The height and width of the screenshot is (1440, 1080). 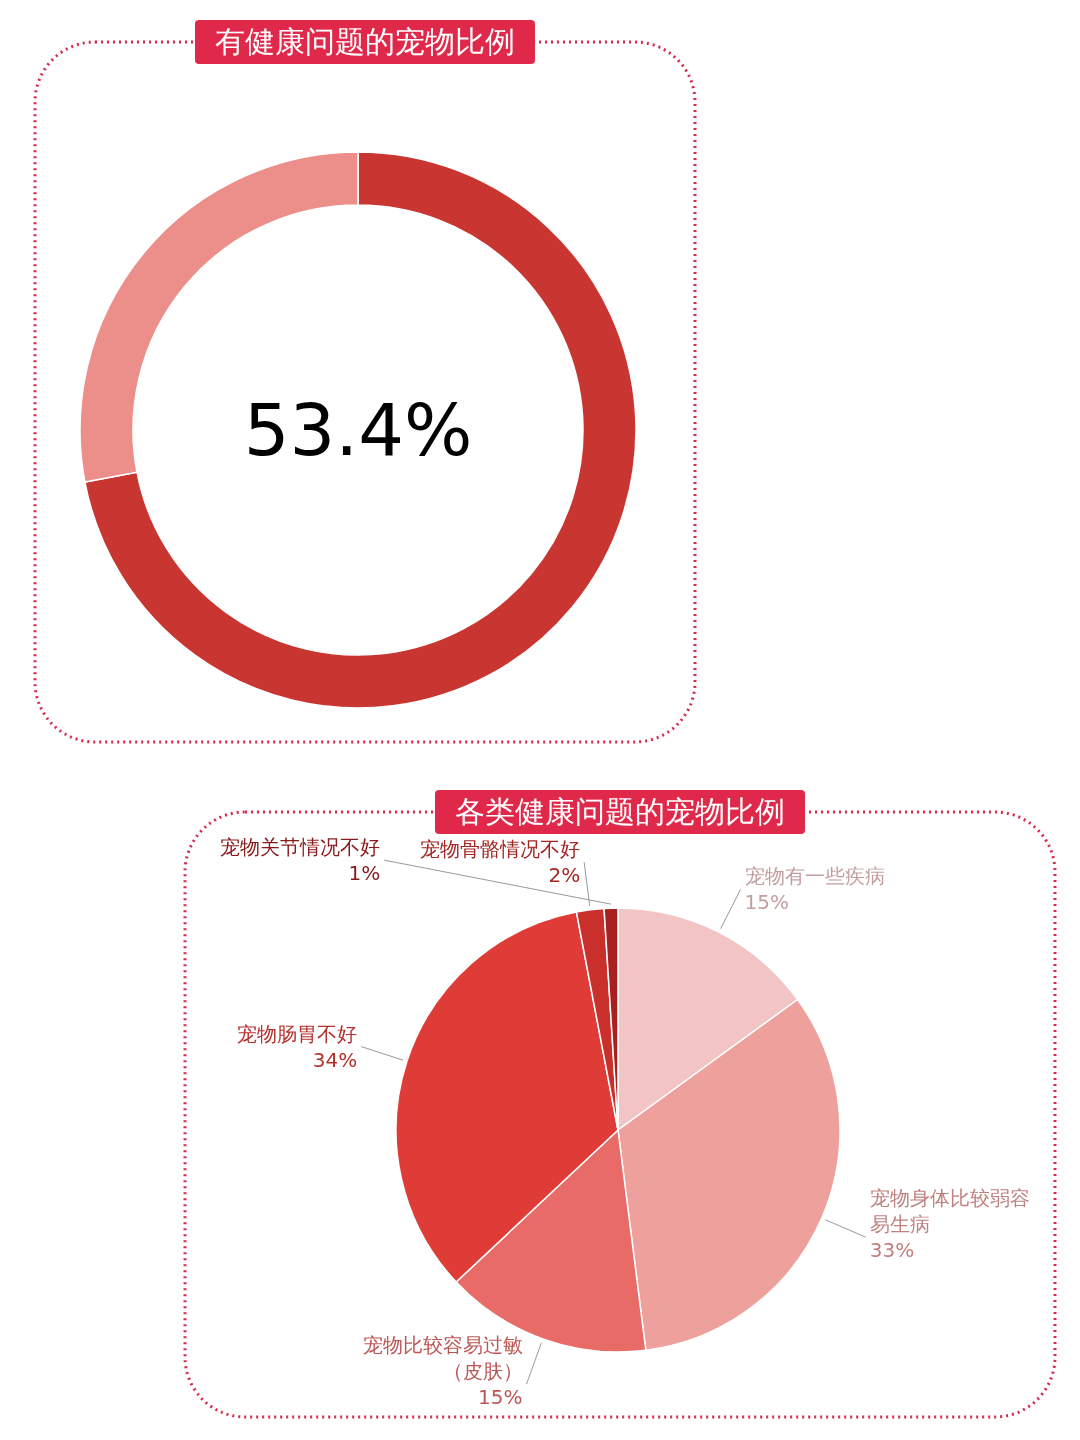 What do you see at coordinates (358, 430) in the screenshot?
I see `text: 53.4%` at bounding box center [358, 430].